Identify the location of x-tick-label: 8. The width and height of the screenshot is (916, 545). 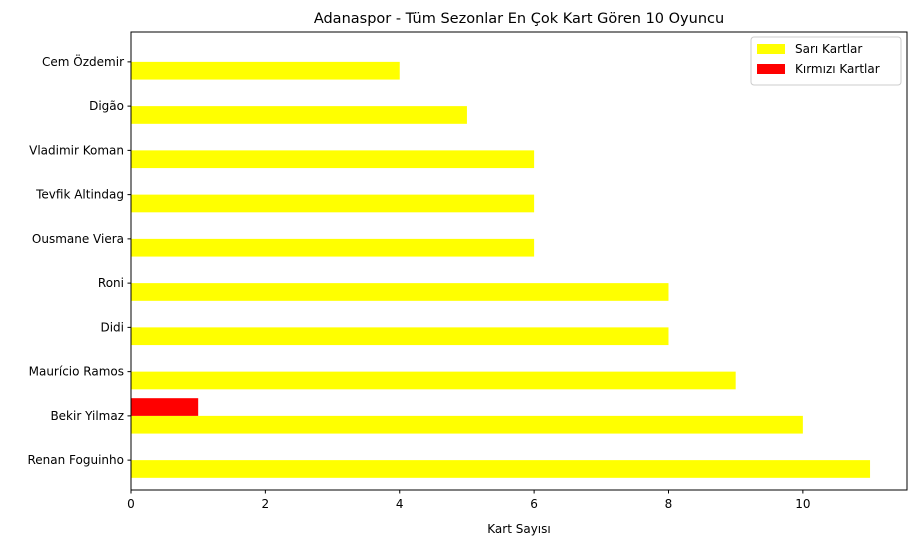
(669, 504).